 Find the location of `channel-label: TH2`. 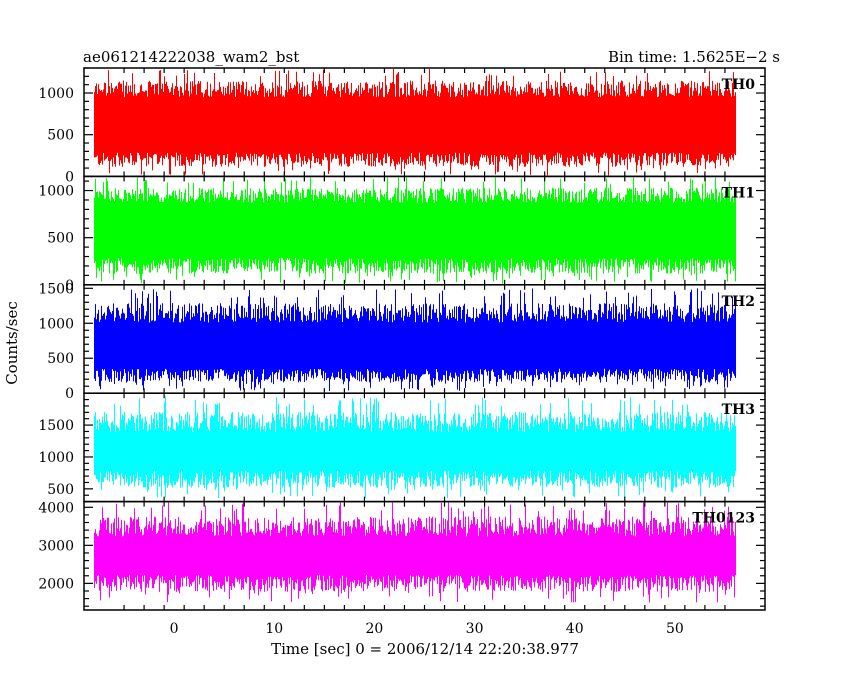

channel-label: TH2 is located at coordinates (738, 302).